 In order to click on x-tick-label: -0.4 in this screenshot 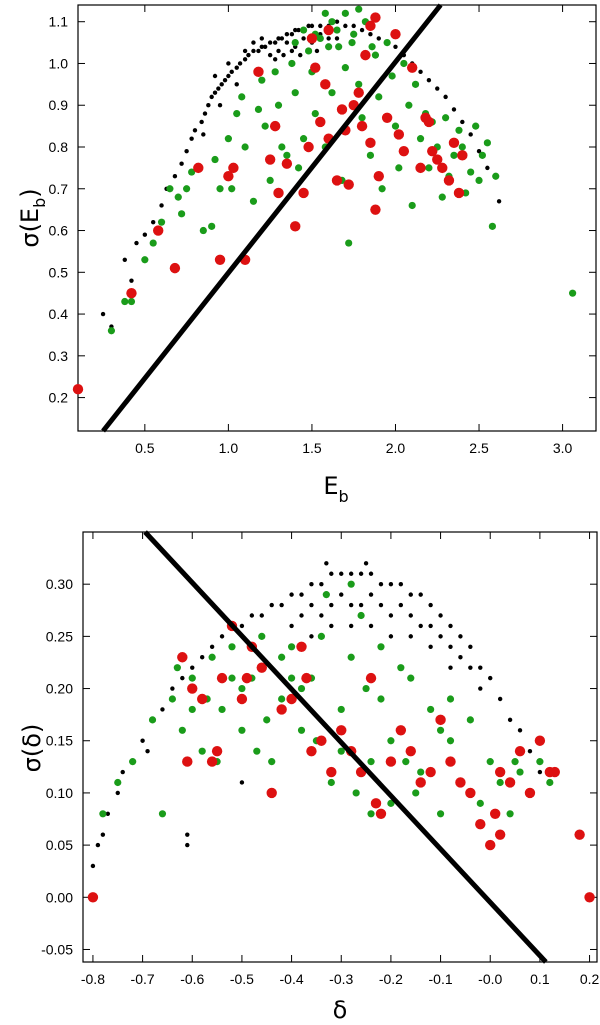, I will do `click(292, 979)`.